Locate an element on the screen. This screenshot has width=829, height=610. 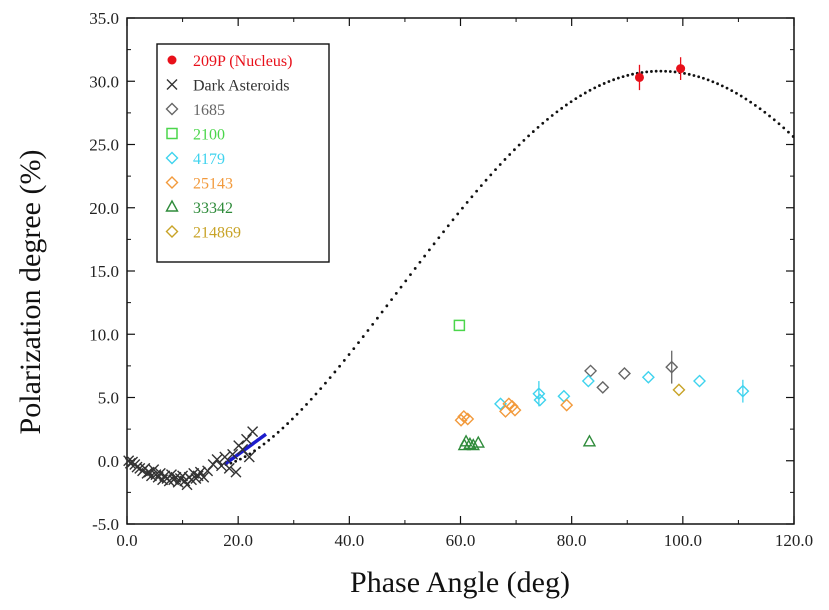
legend-label: 1685 is located at coordinates (209, 110).